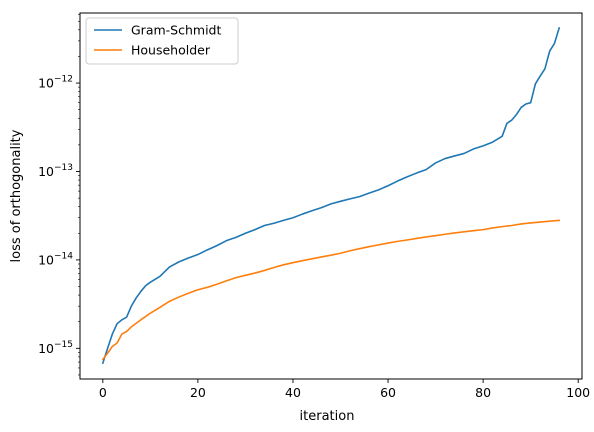 The width and height of the screenshot is (594, 432). What do you see at coordinates (55, 83) in the screenshot?
I see `y-tick-label: 10−12` at bounding box center [55, 83].